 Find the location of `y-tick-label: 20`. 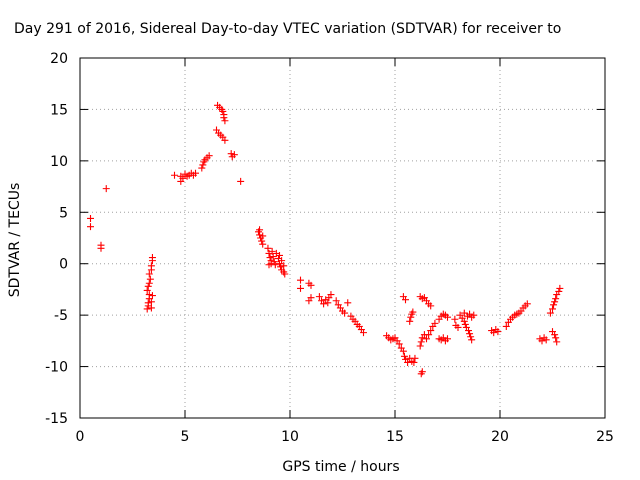

y-tick-label: 20 is located at coordinates (59, 59).